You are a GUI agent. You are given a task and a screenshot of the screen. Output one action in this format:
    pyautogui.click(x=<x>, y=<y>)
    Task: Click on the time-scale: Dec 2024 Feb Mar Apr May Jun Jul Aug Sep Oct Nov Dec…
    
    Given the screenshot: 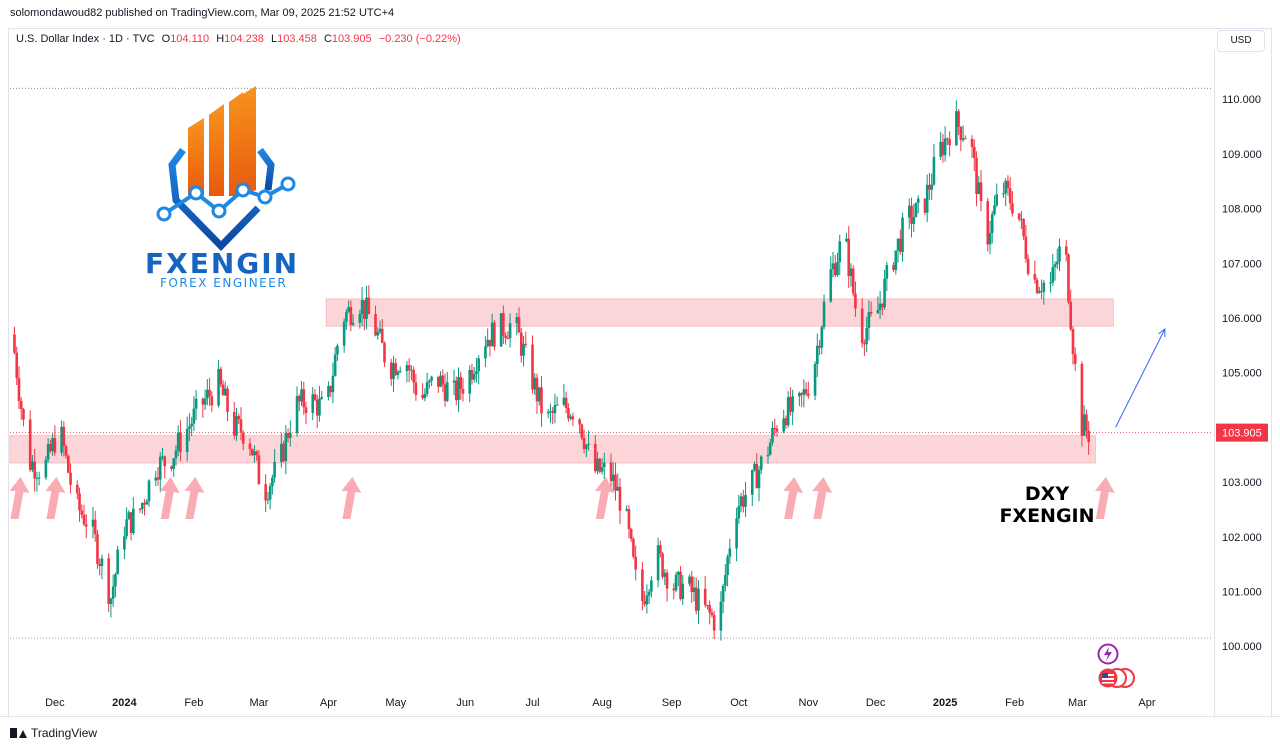 What is the action you would take?
    pyautogui.click(x=600, y=703)
    